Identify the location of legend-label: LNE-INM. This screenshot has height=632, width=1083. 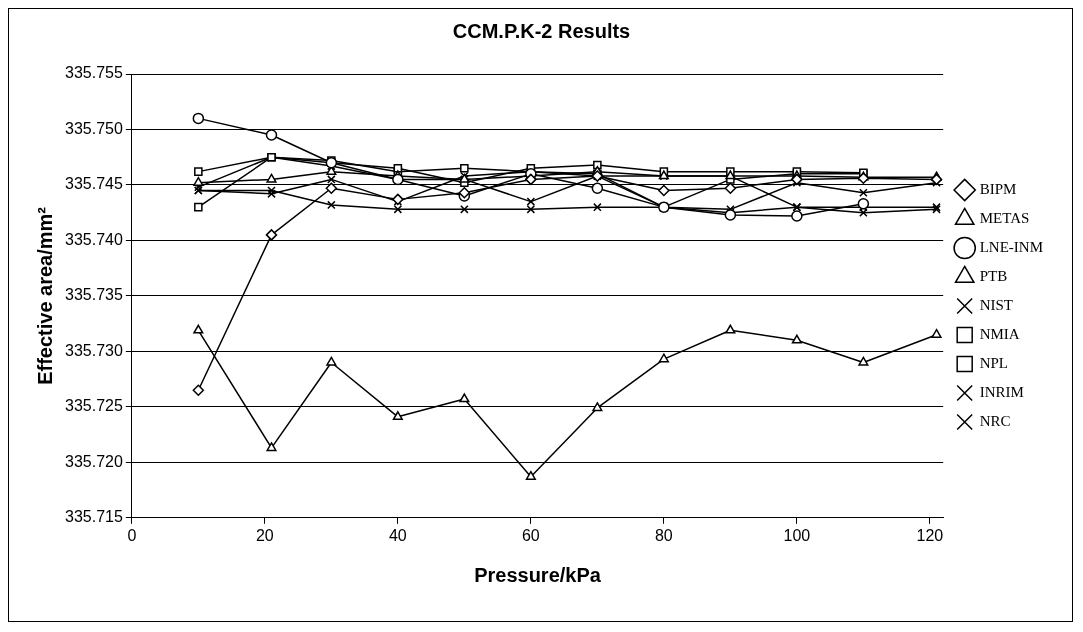
(1011, 246).